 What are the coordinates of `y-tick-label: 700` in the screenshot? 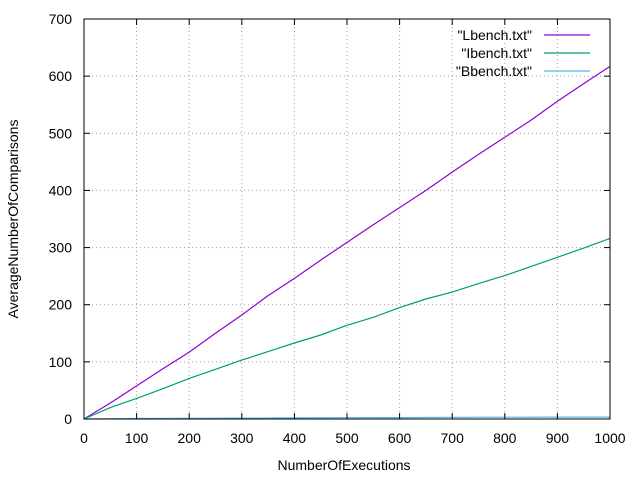 It's located at (61, 19).